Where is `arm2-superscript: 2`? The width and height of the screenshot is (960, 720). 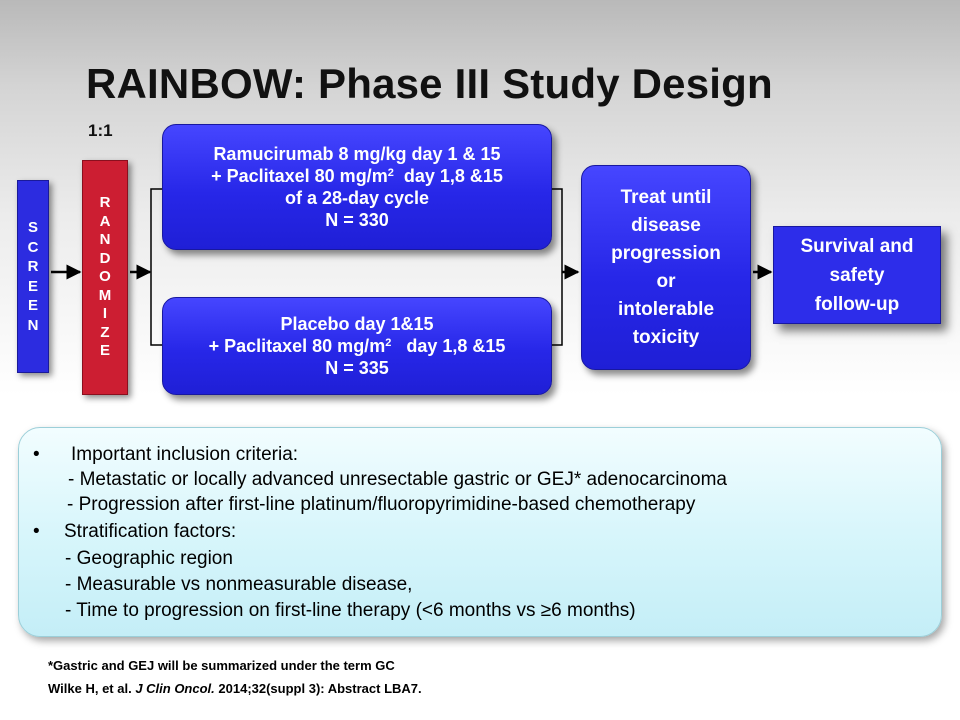 arm2-superscript: 2 is located at coordinates (388, 343).